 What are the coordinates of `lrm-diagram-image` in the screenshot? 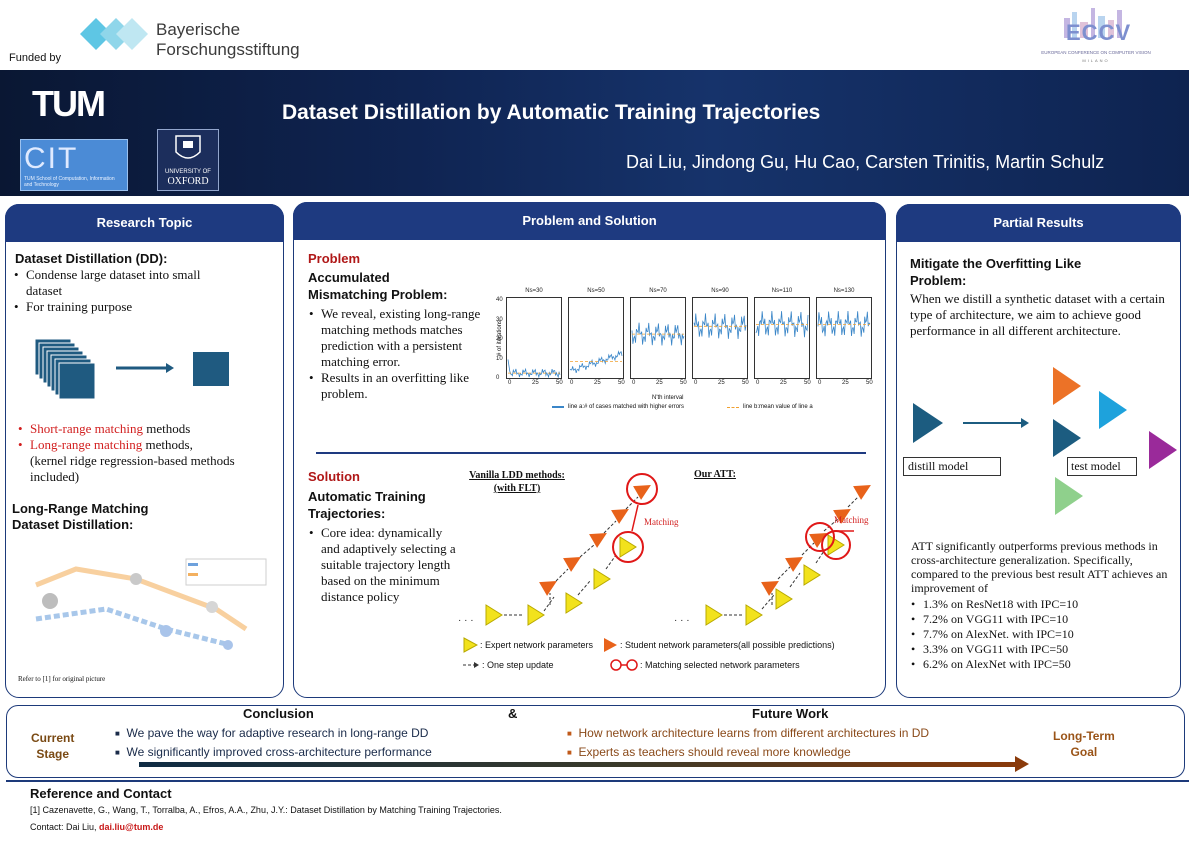 It's located at (151, 604).